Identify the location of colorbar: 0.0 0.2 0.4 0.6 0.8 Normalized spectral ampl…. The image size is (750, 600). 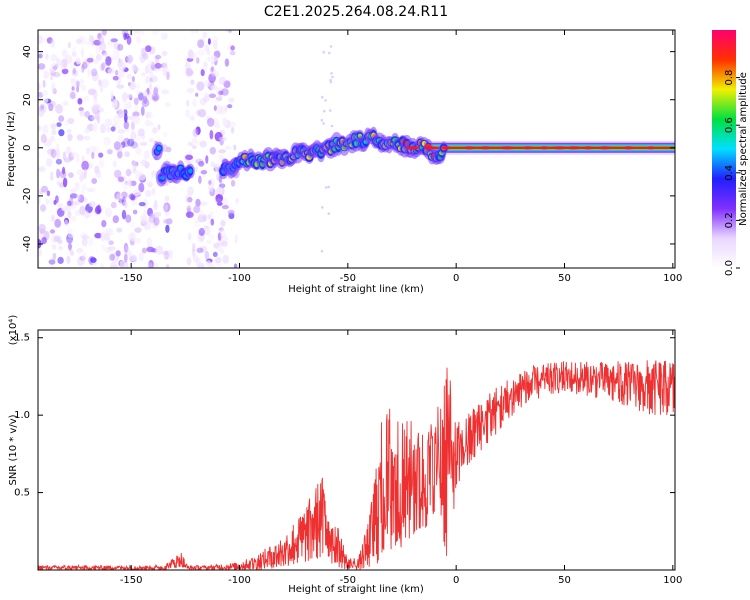
(730, 153).